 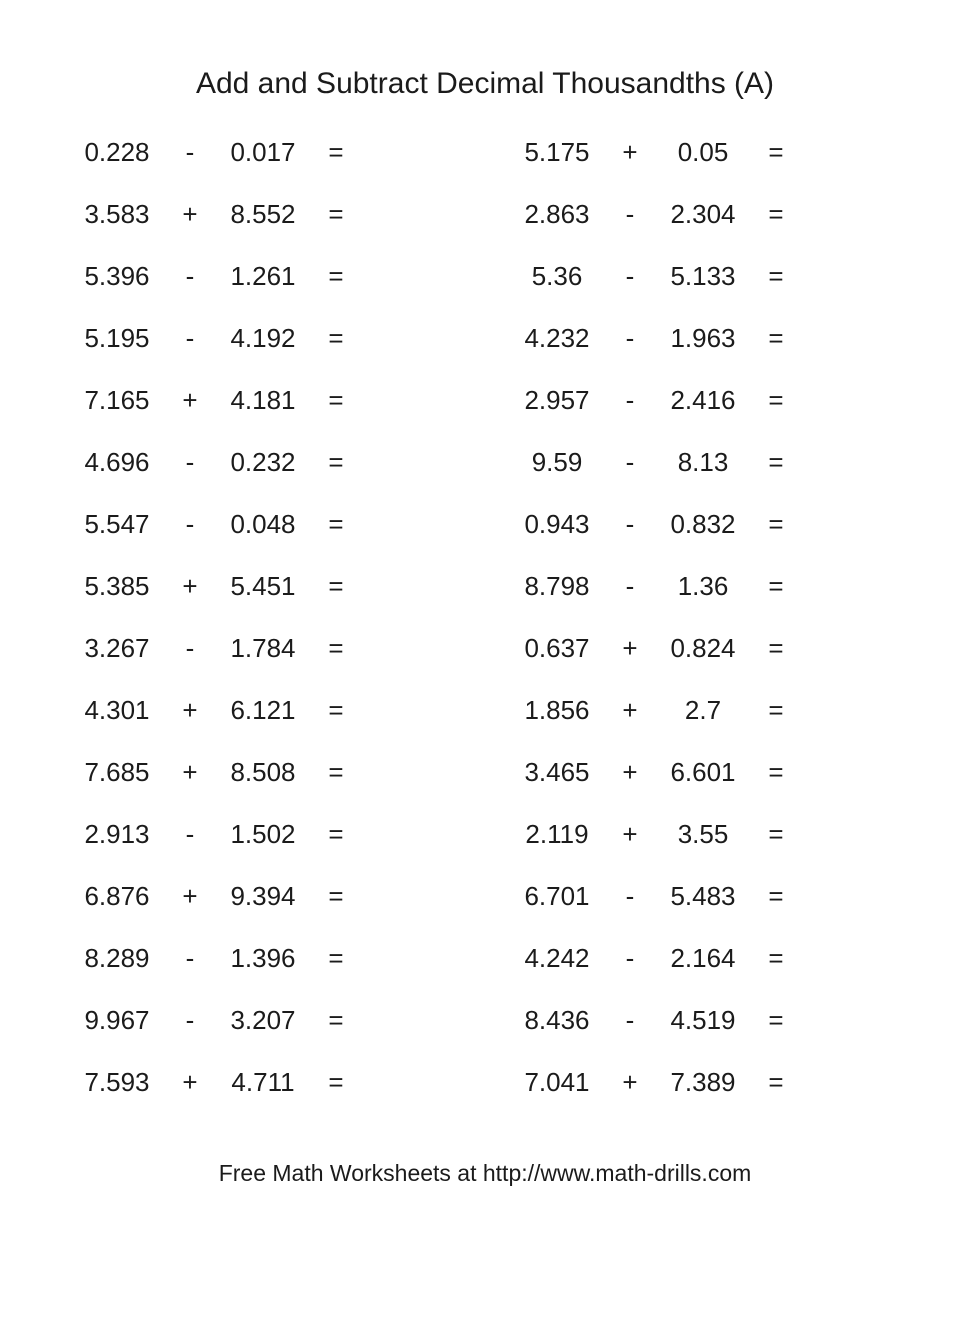 I want to click on first-operand: 2.957, so click(x=557, y=400).